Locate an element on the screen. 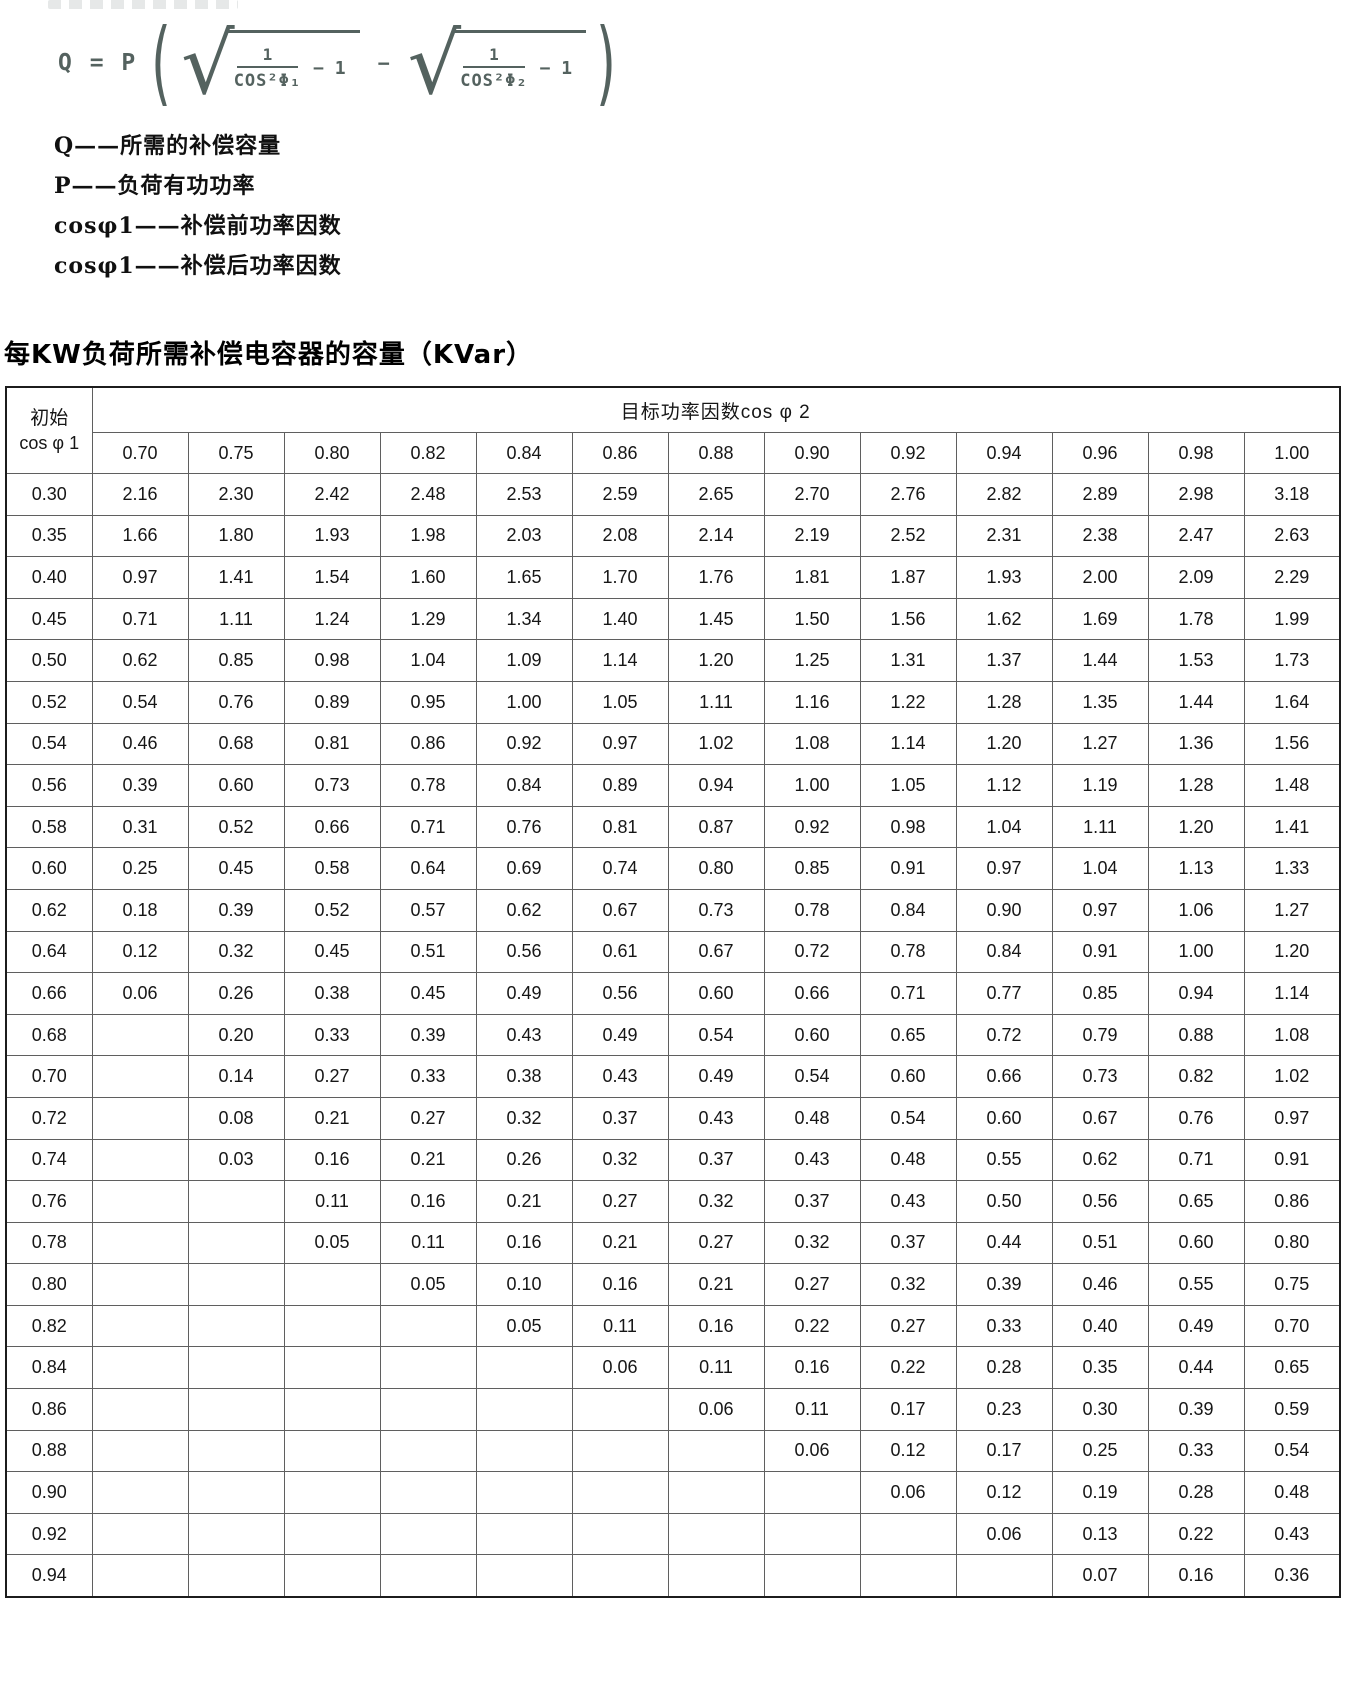  radical-sign-icon: √ is located at coordinates (434, 64).